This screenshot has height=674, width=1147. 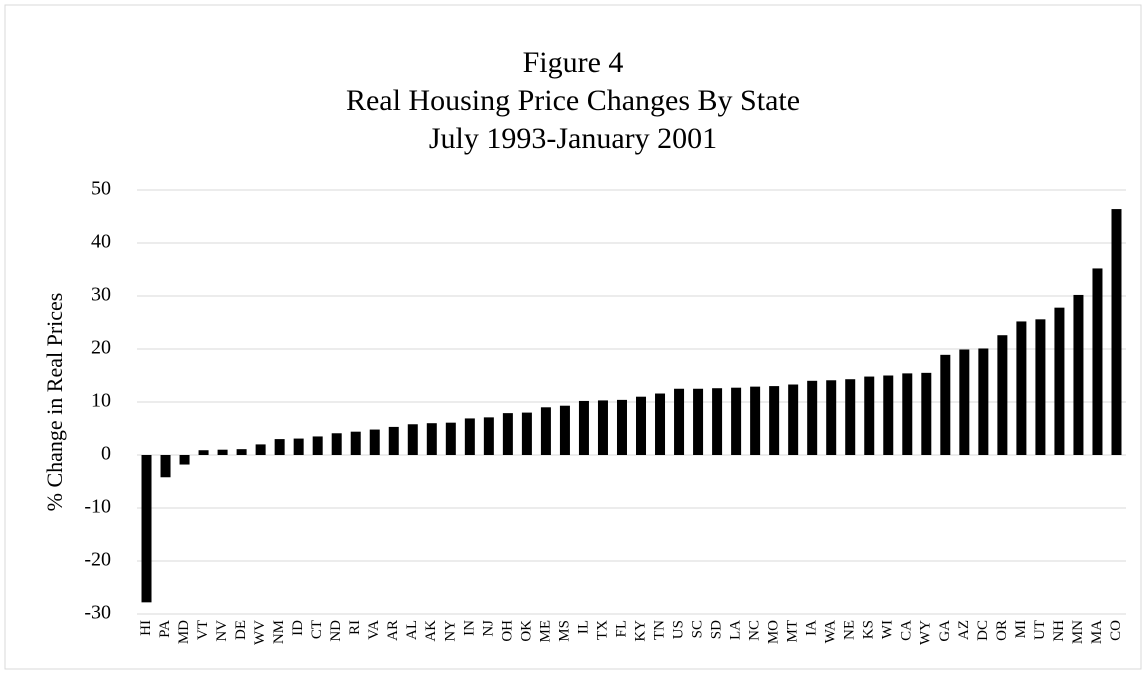 What do you see at coordinates (793, 631) in the screenshot?
I see `x-tick-label: MT` at bounding box center [793, 631].